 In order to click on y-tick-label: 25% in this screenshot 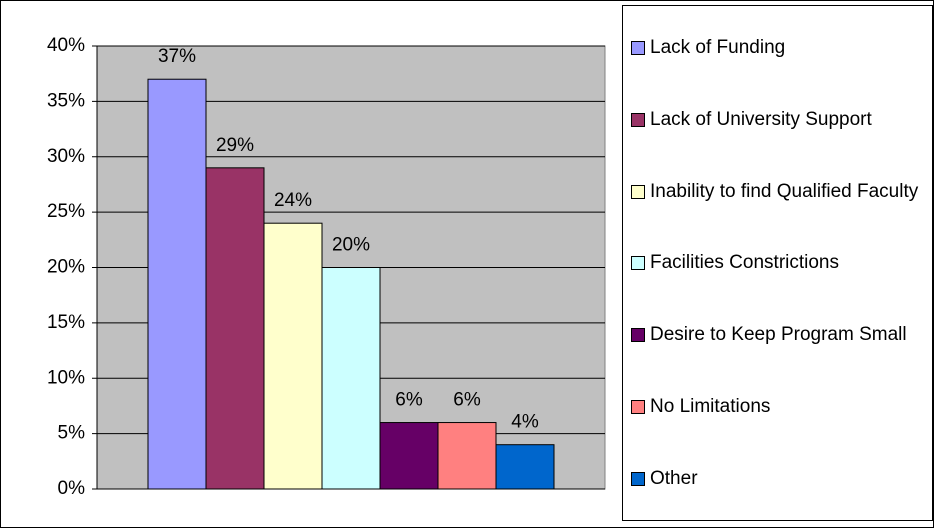, I will do `click(66, 211)`.